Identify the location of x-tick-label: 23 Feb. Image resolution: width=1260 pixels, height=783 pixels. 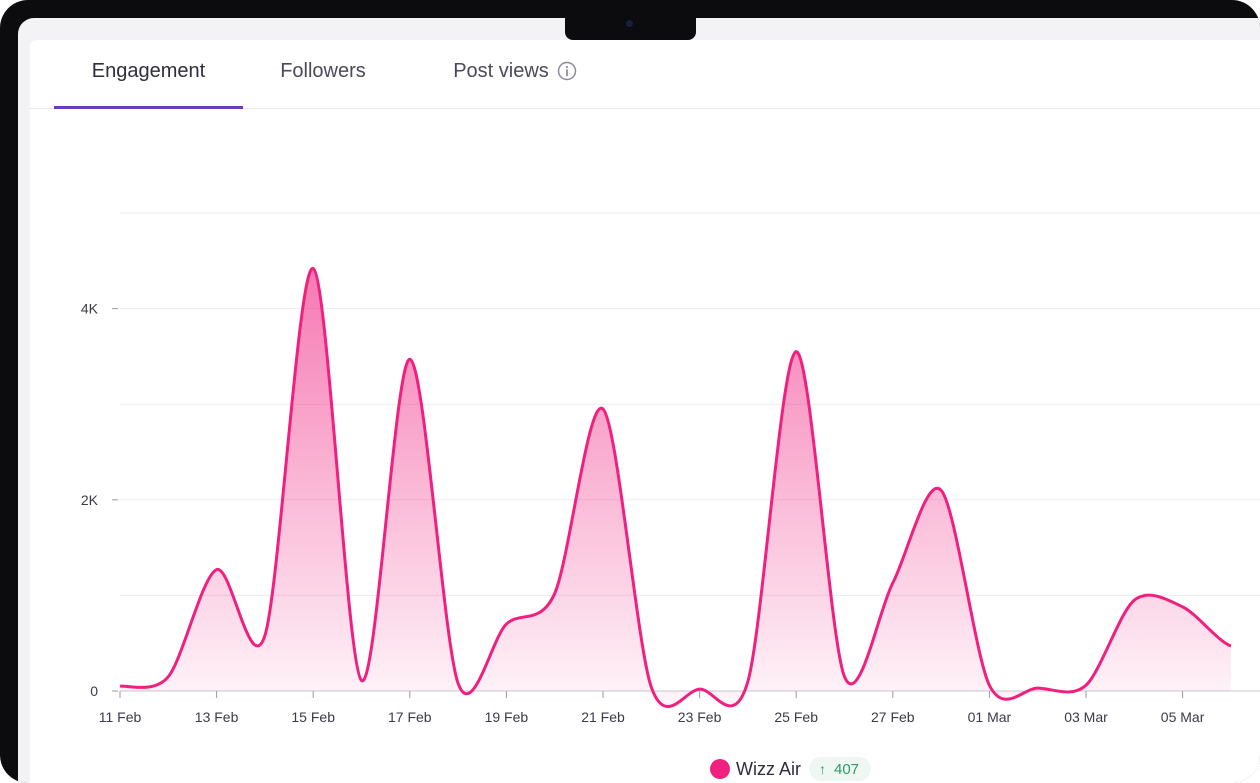
(700, 717).